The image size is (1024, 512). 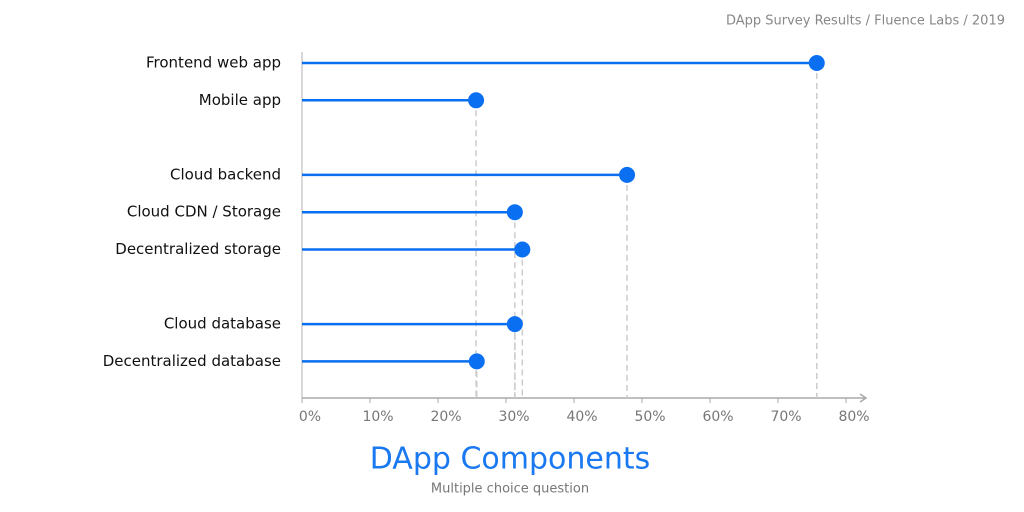 I want to click on x-tick-label: 30%, so click(x=513, y=417).